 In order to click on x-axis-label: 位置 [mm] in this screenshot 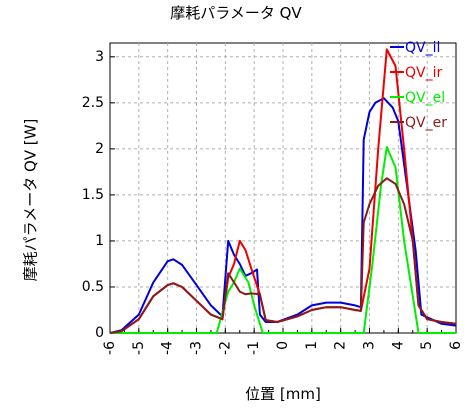, I will do `click(283, 394)`.